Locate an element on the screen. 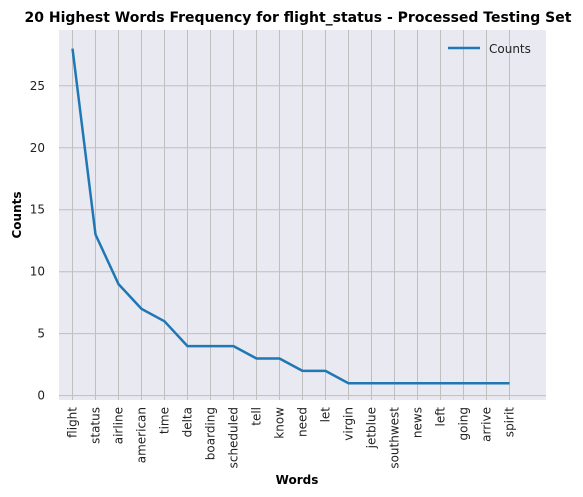 The width and height of the screenshot is (583, 497). x-tick-label: arrive is located at coordinates (487, 424).